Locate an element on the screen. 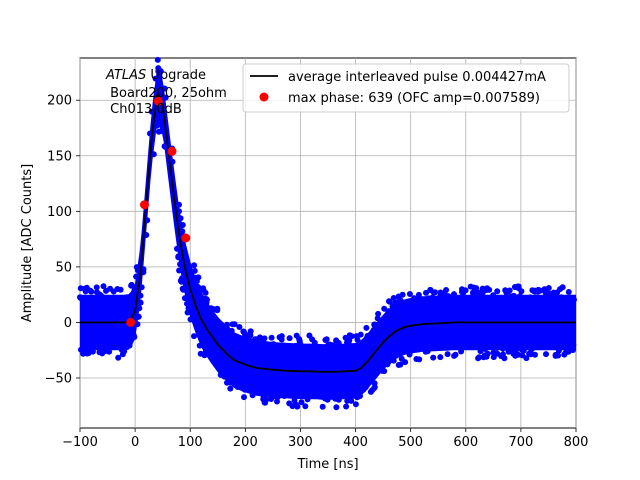 The width and height of the screenshot is (640, 480). x-axis-title: Time [ns] is located at coordinates (327, 464).